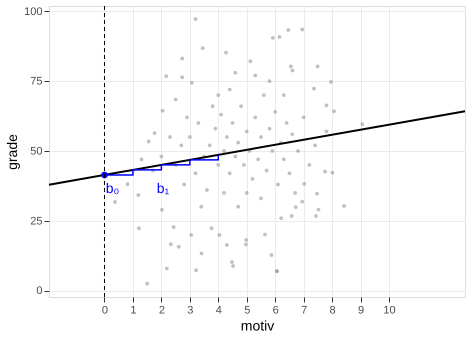 Image resolution: width=474 pixels, height=338 pixels. What do you see at coordinates (36, 221) in the screenshot?
I see `y-tick-label: 25` at bounding box center [36, 221].